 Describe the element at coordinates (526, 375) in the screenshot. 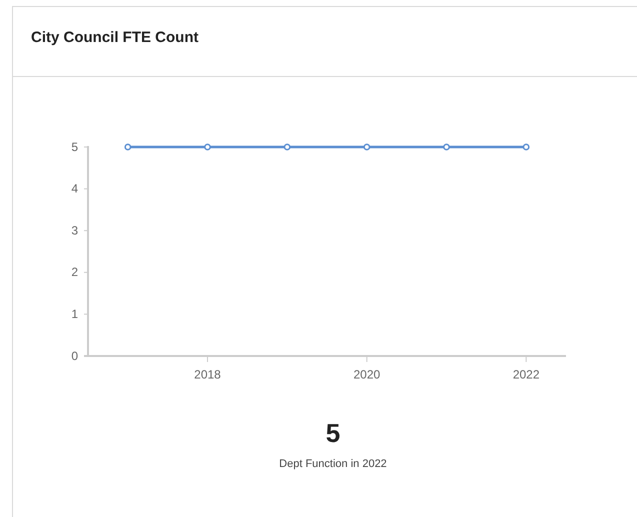

I see `x-tick-label: 2022` at that location.